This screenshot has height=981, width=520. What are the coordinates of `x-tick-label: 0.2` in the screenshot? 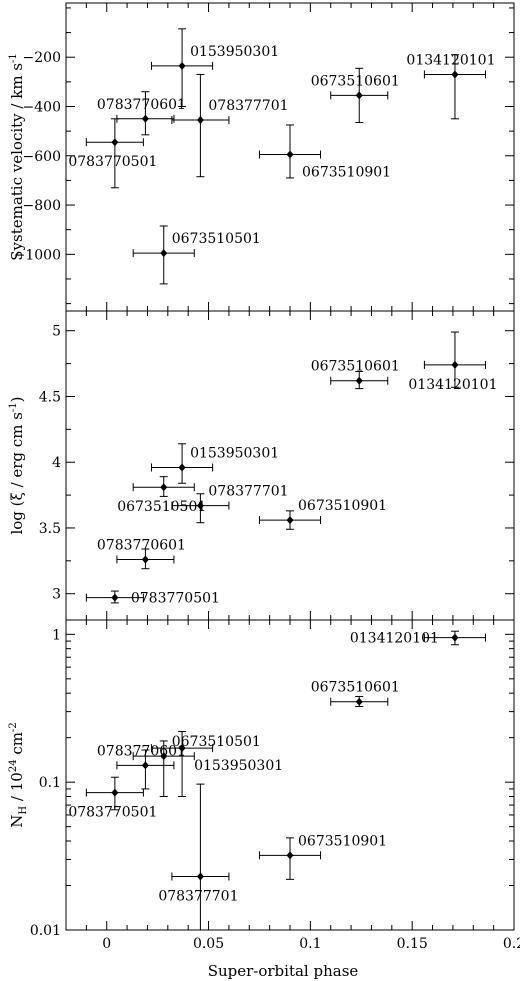 It's located at (511, 944).